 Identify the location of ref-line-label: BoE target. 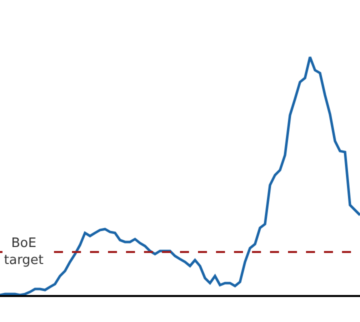
(24, 252).